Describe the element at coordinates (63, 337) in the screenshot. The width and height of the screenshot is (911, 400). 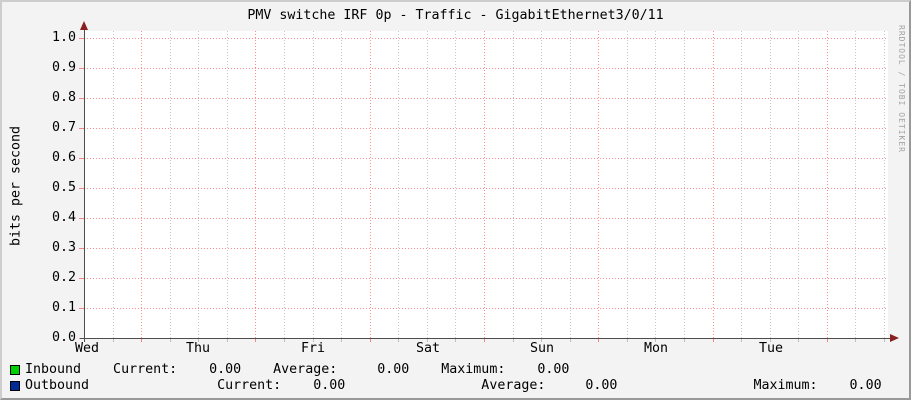
I see `y-tick-label: 0.0` at that location.